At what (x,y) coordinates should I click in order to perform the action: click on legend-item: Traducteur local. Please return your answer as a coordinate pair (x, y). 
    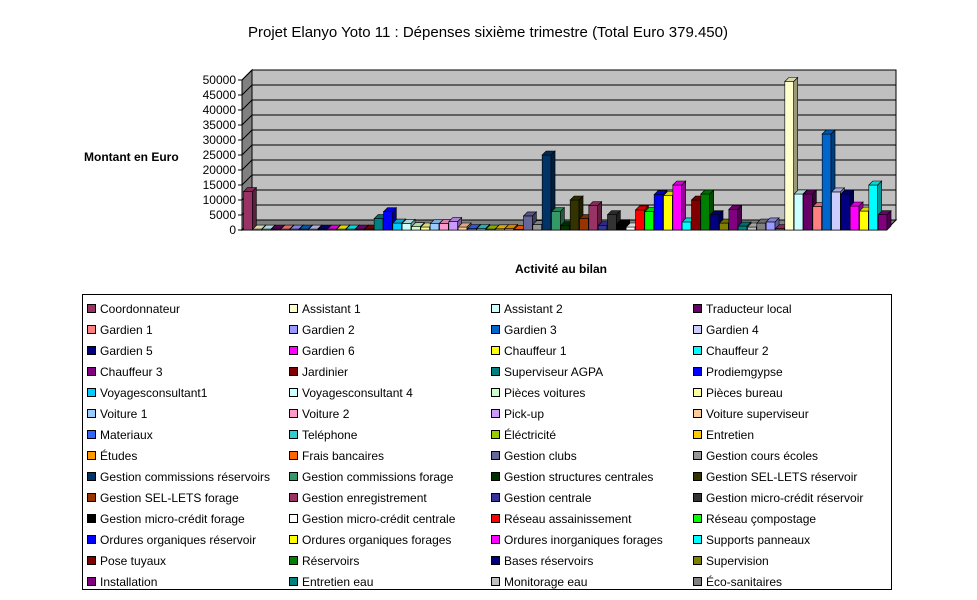
    Looking at the image, I should click on (794, 308).